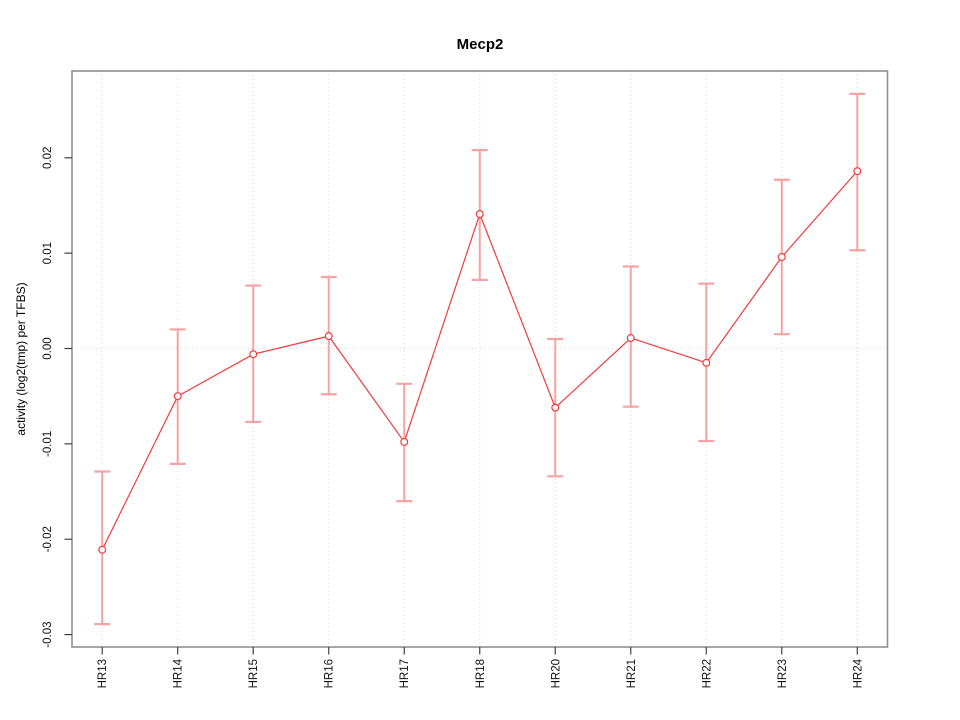 This screenshot has height=720, width=960. I want to click on x-tick-label: HR22, so click(707, 673).